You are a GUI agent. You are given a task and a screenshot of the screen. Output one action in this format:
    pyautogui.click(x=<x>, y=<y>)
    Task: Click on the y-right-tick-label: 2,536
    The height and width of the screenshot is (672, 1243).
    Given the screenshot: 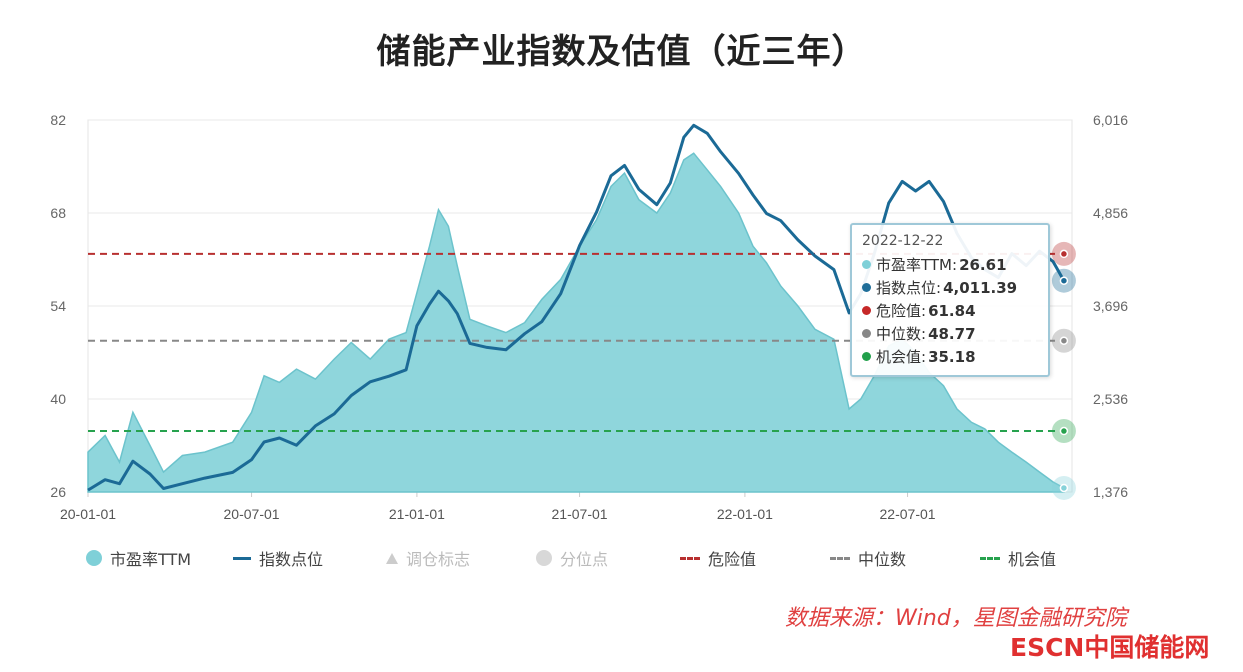 What is the action you would take?
    pyautogui.click(x=1110, y=399)
    